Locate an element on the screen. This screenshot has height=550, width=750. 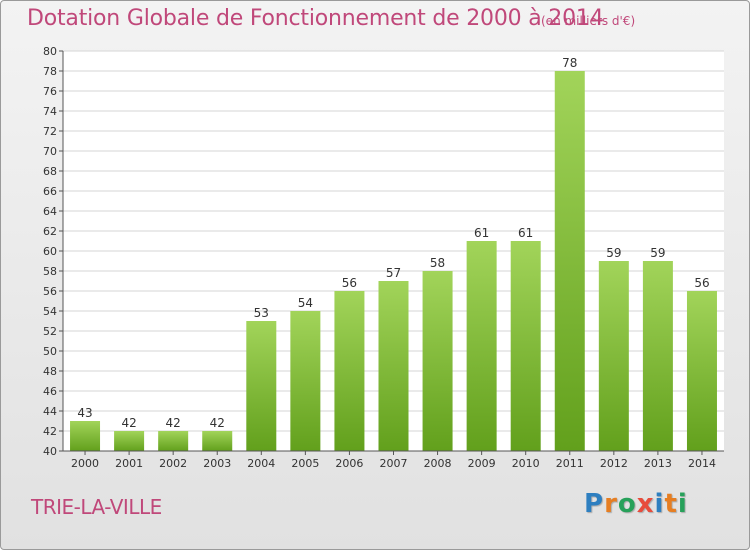
x-tick-label-2005: 2005 is located at coordinates (305, 463).